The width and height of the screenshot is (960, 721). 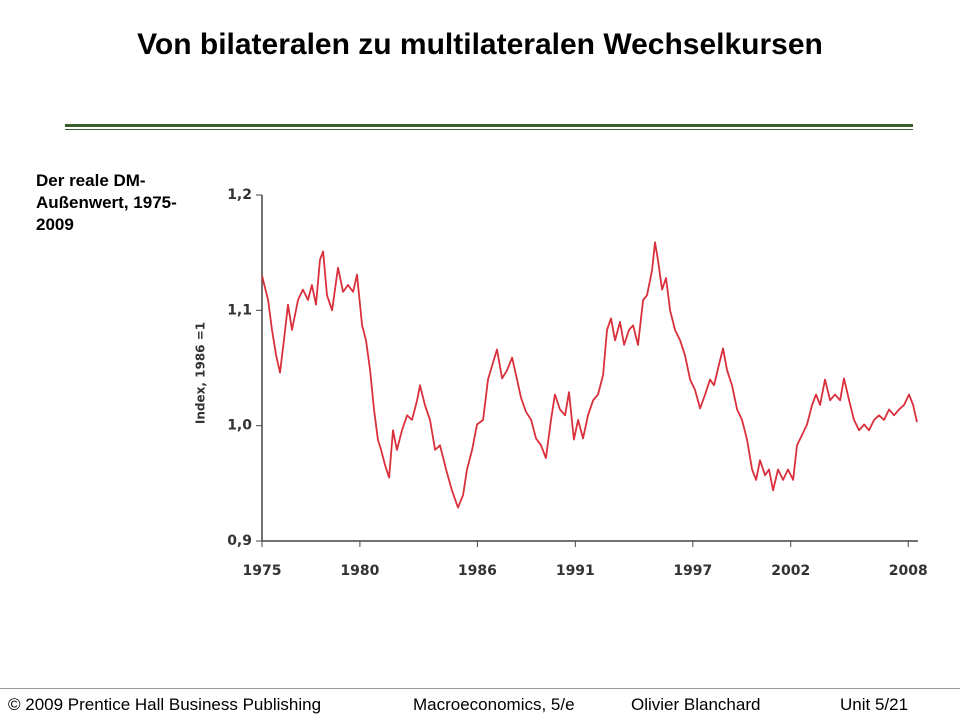 I want to click on footer-text: Unit 5/21, so click(x=874, y=704).